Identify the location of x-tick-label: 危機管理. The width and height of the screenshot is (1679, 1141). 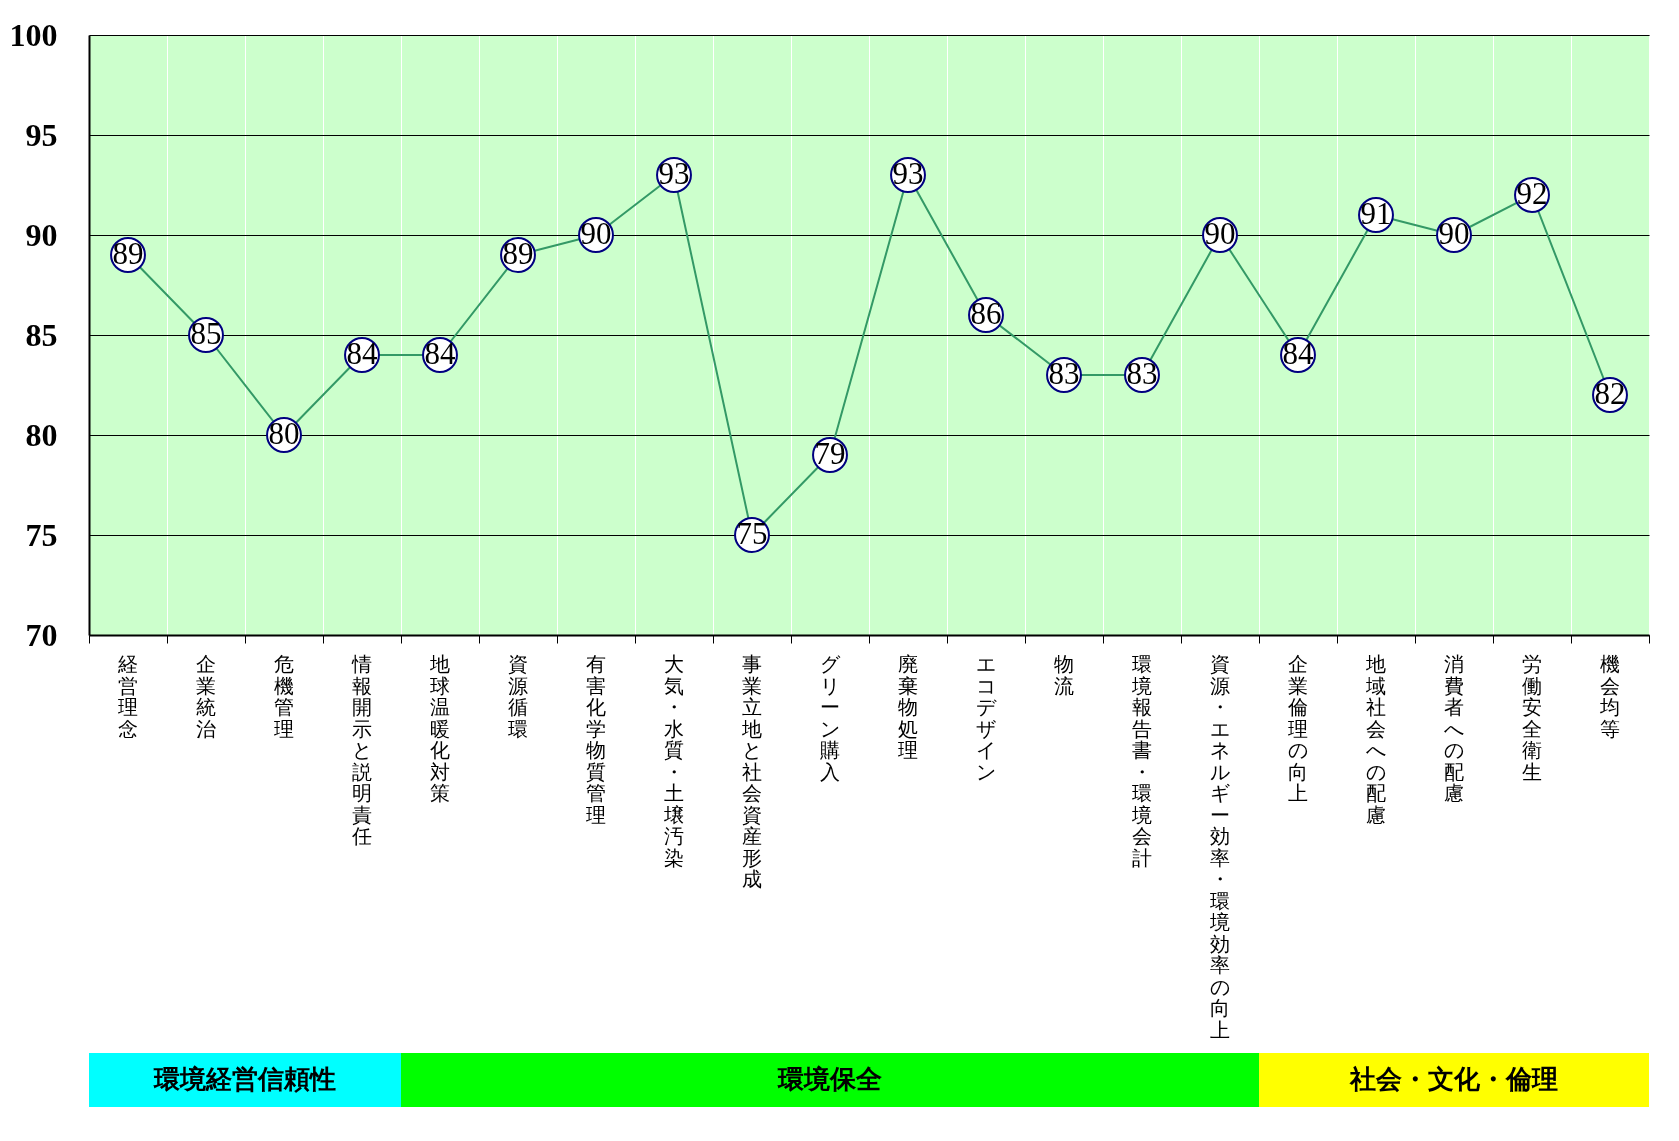
(284, 696).